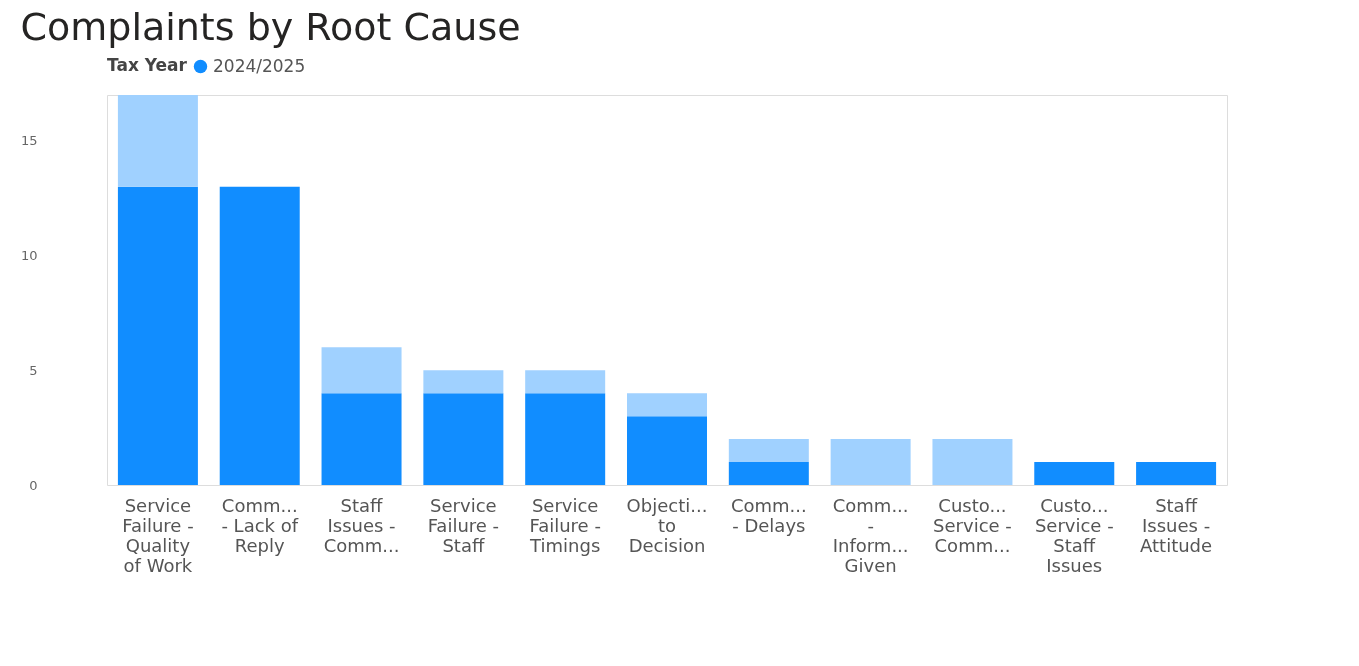  Describe the element at coordinates (870, 535) in the screenshot. I see `x-tick-label: Comm... - Inform... Given` at that location.